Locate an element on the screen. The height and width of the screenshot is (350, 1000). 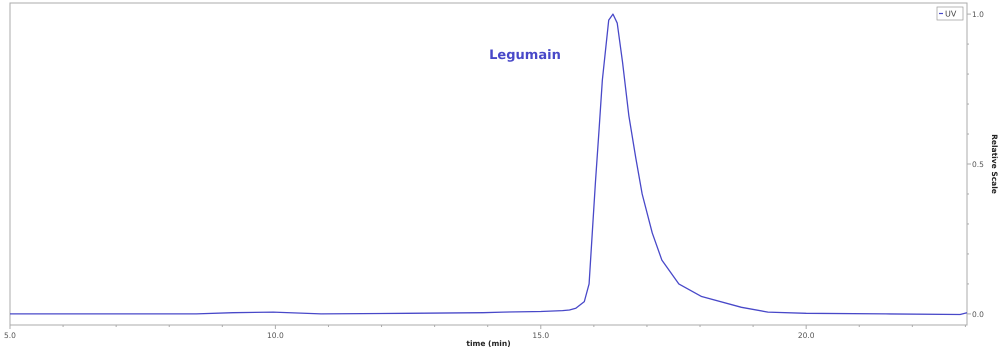
annotation: Legumain is located at coordinates (525, 55).